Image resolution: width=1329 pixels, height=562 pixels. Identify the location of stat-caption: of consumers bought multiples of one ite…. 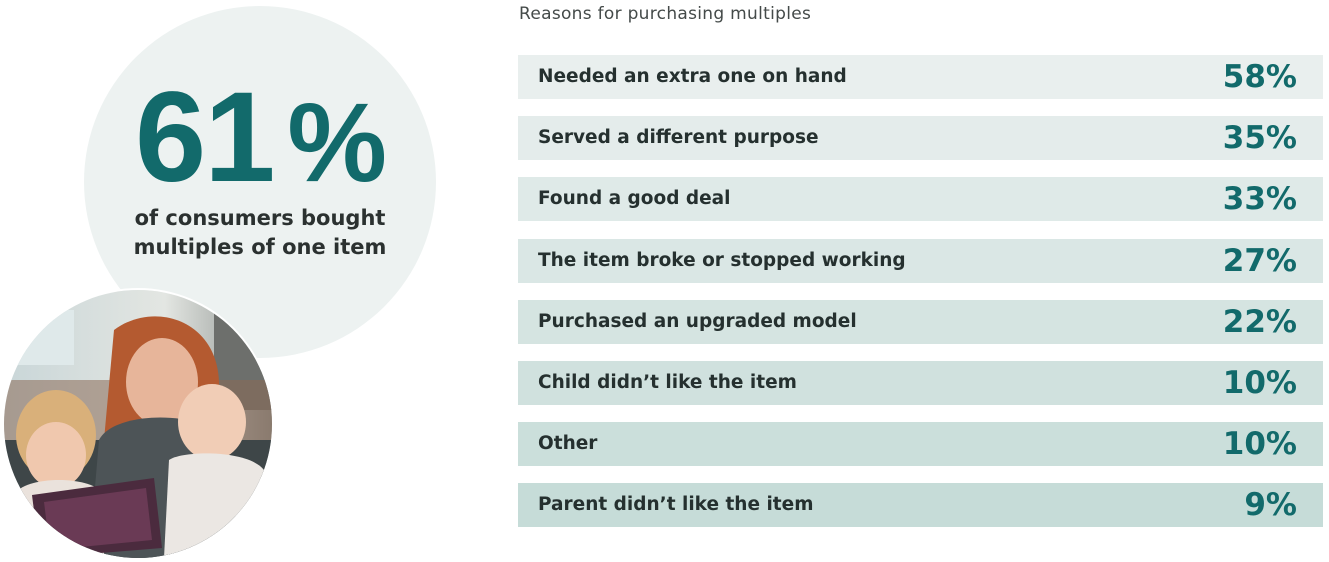
(260, 233).